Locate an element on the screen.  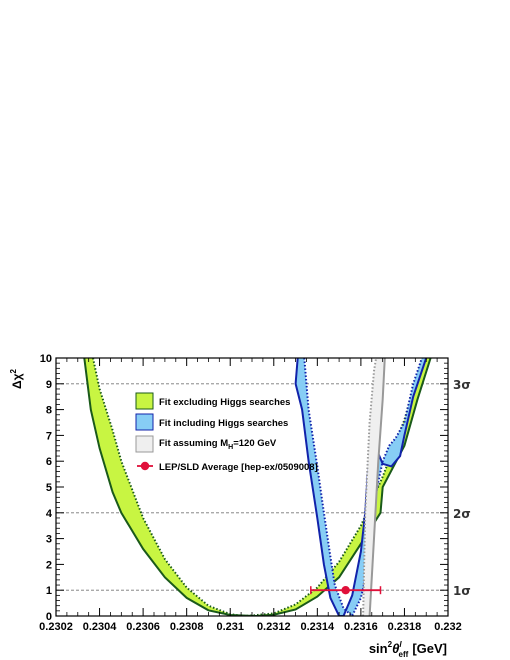
legend-swatch-mh120 is located at coordinates (144, 444).